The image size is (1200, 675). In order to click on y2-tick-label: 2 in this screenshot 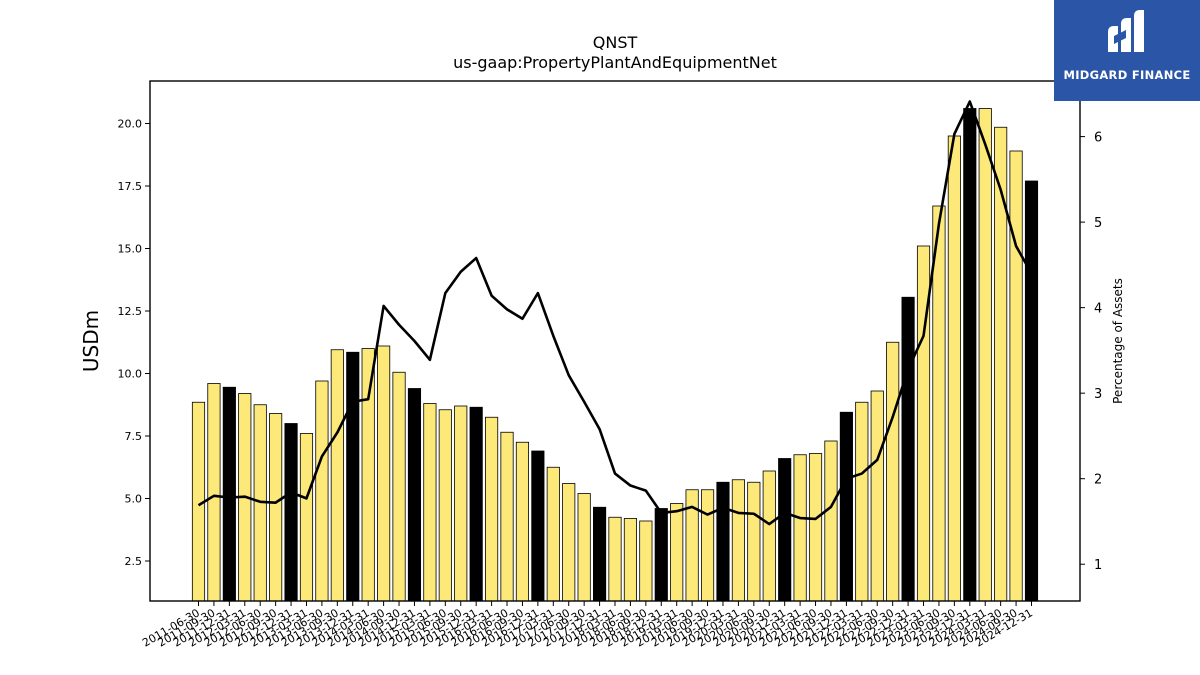, I will do `click(1098, 480)`.